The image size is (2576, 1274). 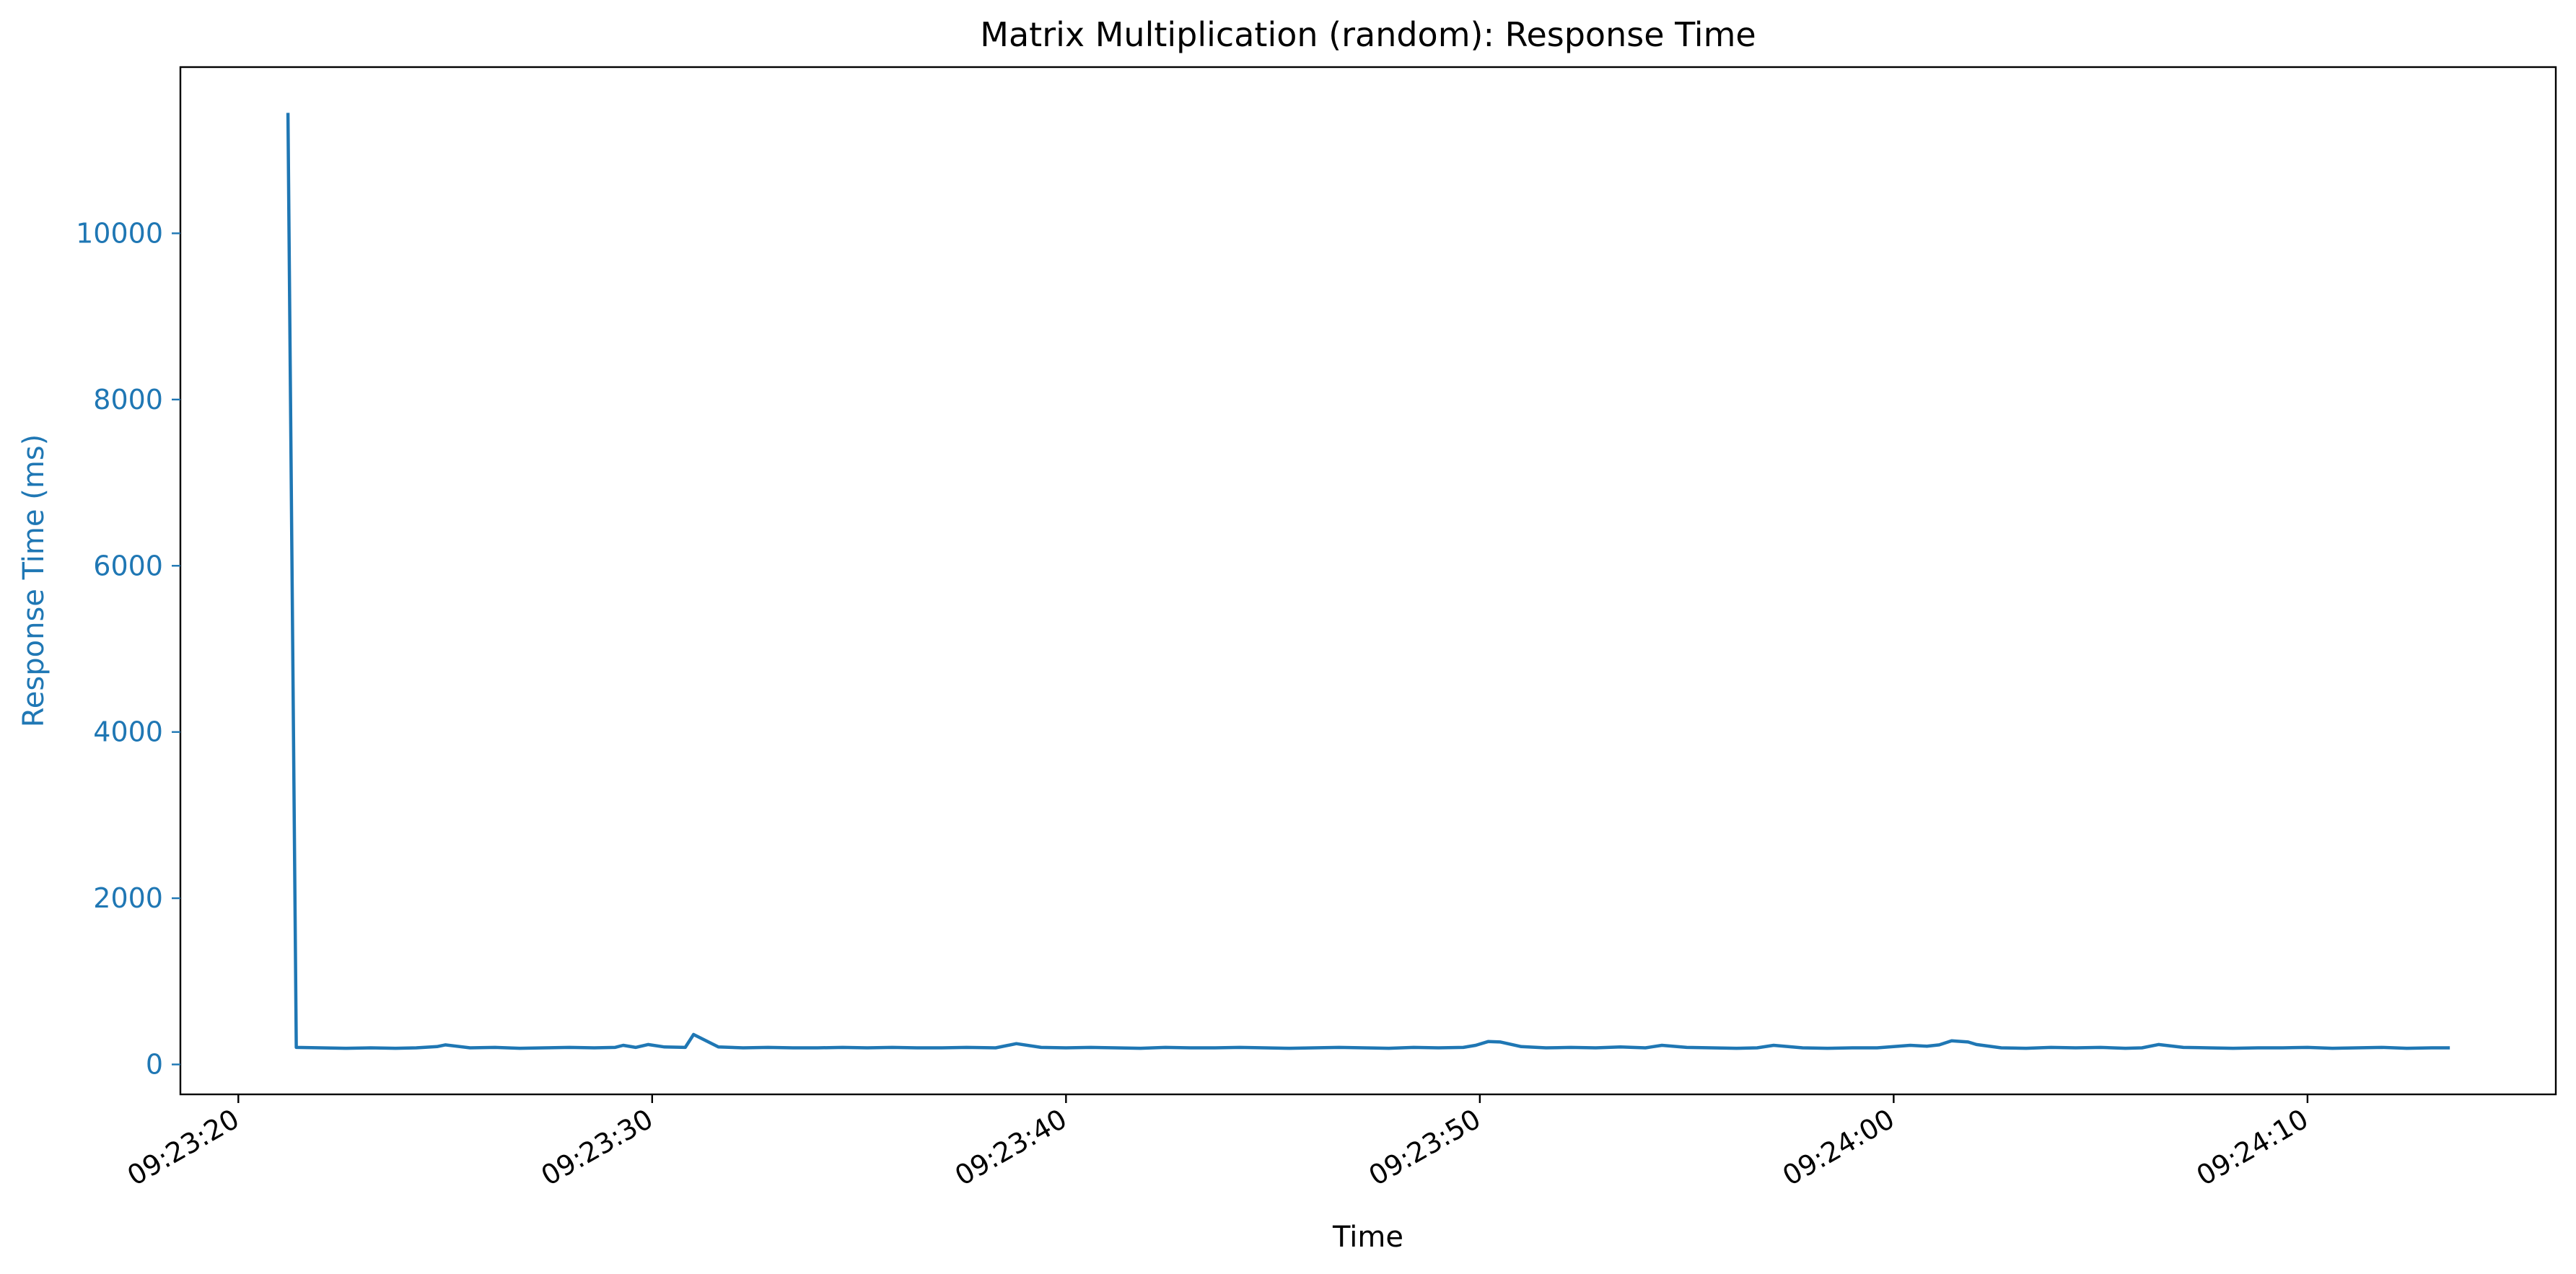 What do you see at coordinates (128, 898) in the screenshot?
I see `y-tick-label: 2000` at bounding box center [128, 898].